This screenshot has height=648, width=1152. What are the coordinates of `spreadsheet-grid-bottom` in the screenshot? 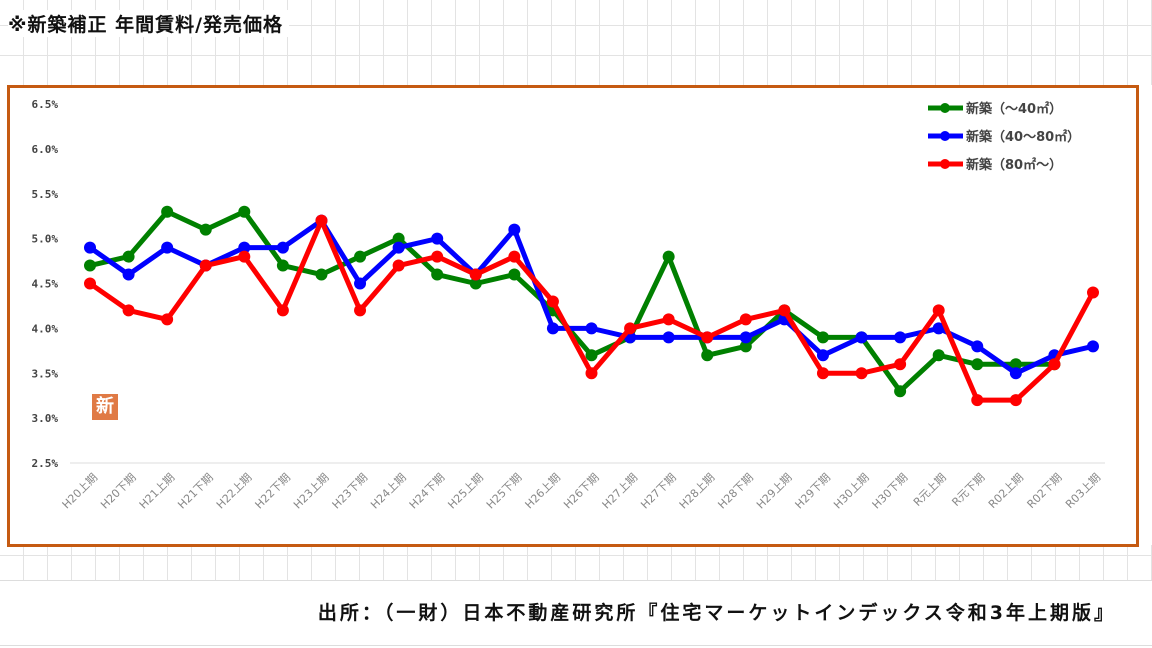 It's located at (576, 565).